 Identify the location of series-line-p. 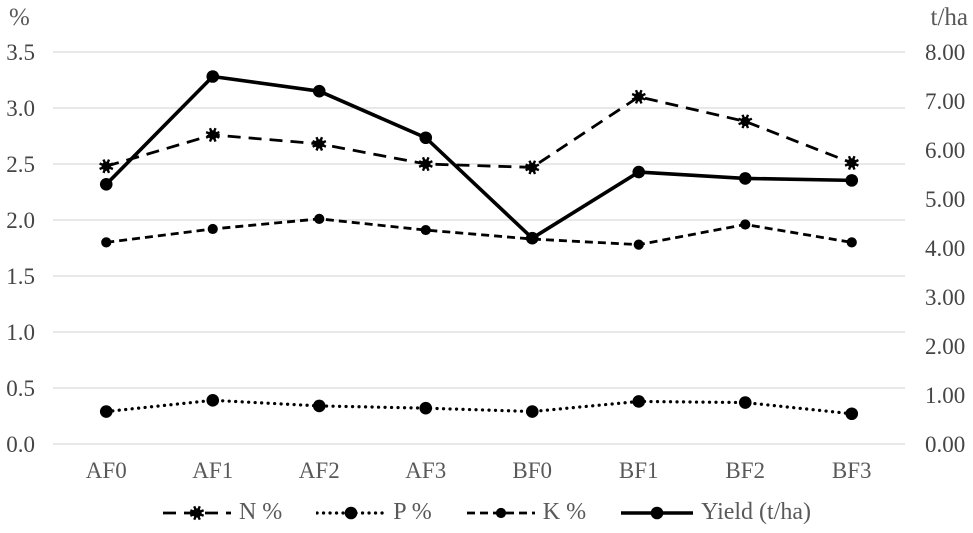
(479, 407).